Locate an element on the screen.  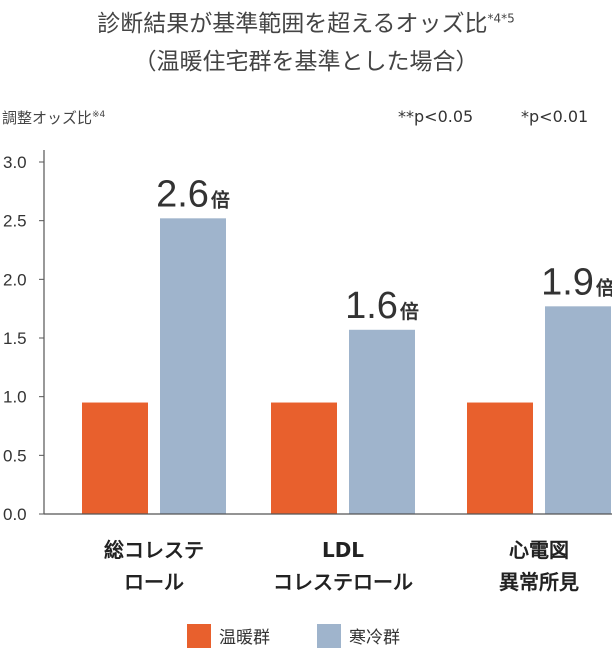
legend-label-cold: 寒冷群 is located at coordinates (374, 638).